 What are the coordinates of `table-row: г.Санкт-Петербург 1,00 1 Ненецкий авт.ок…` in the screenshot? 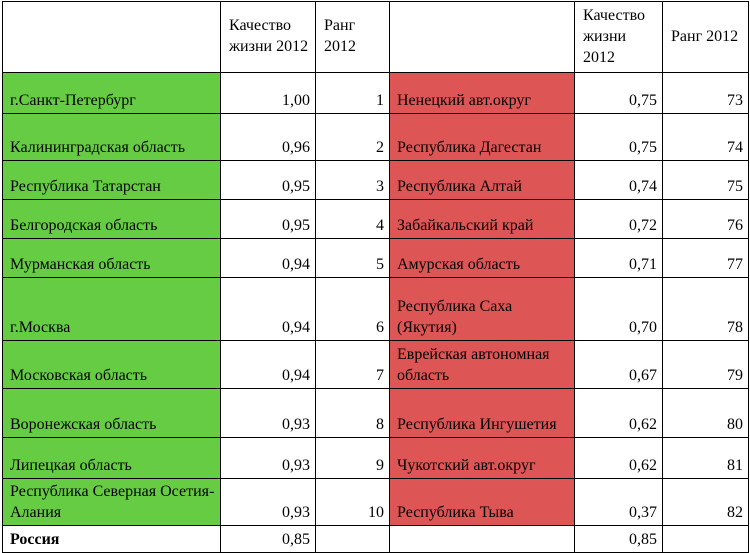 It's located at (375, 93).